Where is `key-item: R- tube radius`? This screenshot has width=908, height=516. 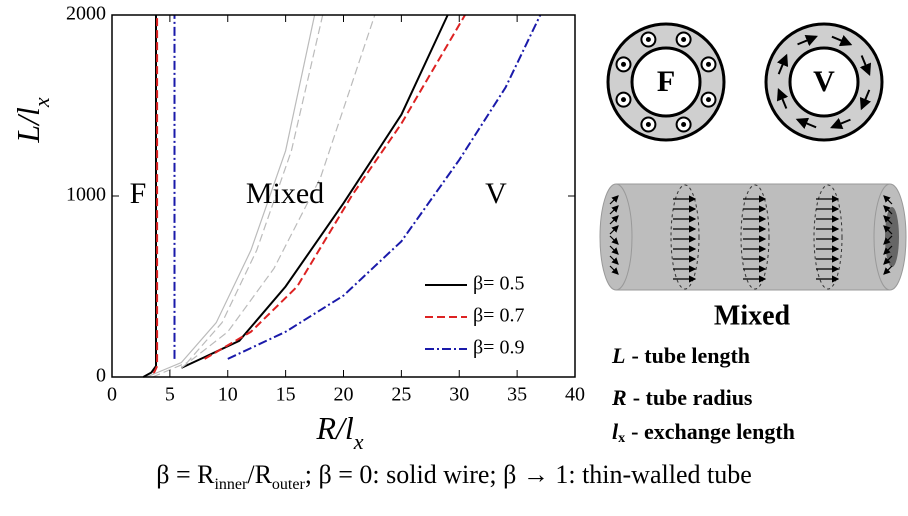 key-item: R- tube radius is located at coordinates (682, 397).